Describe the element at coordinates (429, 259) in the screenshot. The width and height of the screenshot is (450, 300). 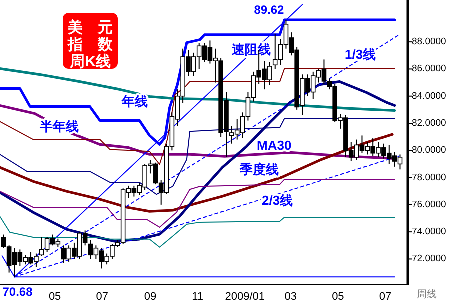
I see `y-tick-label: 72.0000` at that location.